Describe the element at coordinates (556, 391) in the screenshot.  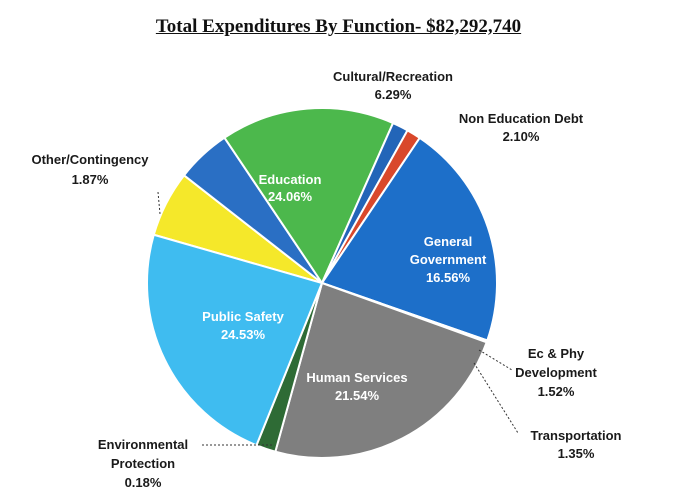
I see `label-ecphy-pct: 1.52%` at that location.